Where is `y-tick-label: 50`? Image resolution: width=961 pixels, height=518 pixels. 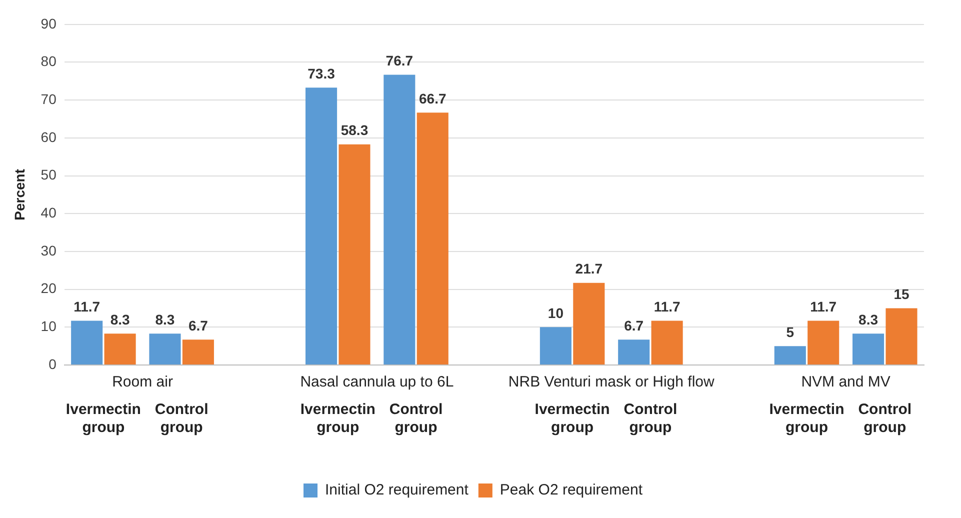 y-tick-label: 50 is located at coordinates (48, 174).